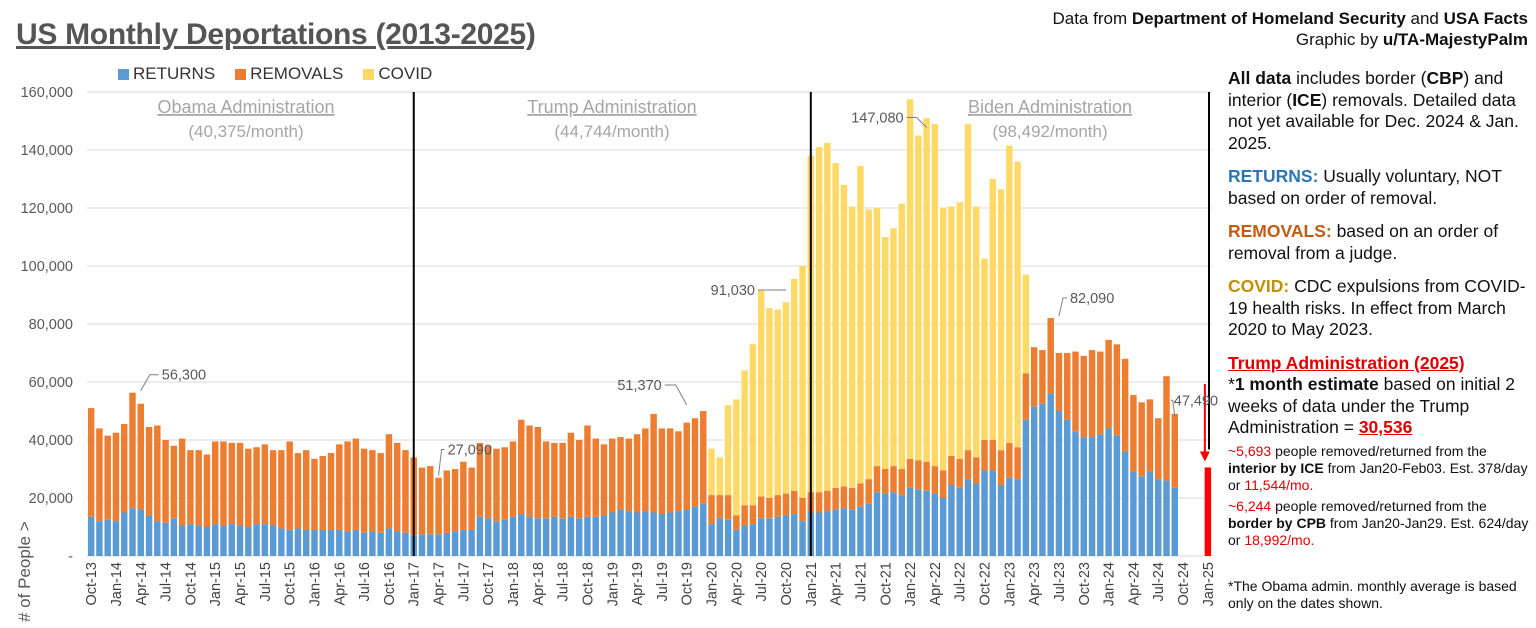 This screenshot has width=1536, height=628. Describe the element at coordinates (47, 93) in the screenshot. I see `y-tick-label: 160,000` at that location.